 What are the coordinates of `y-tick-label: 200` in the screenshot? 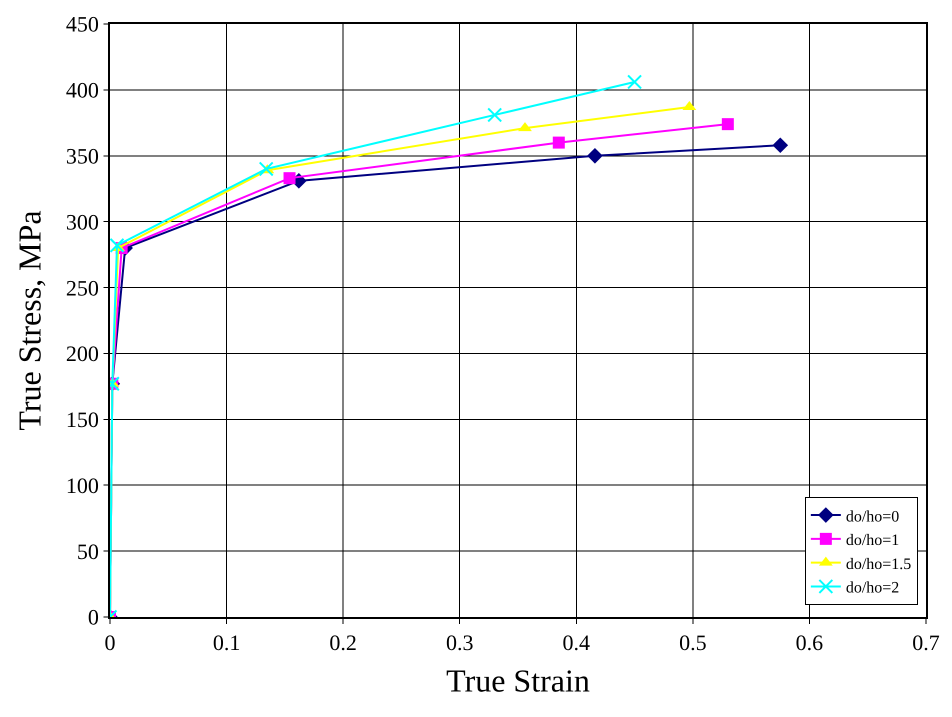 It's located at (82, 353).